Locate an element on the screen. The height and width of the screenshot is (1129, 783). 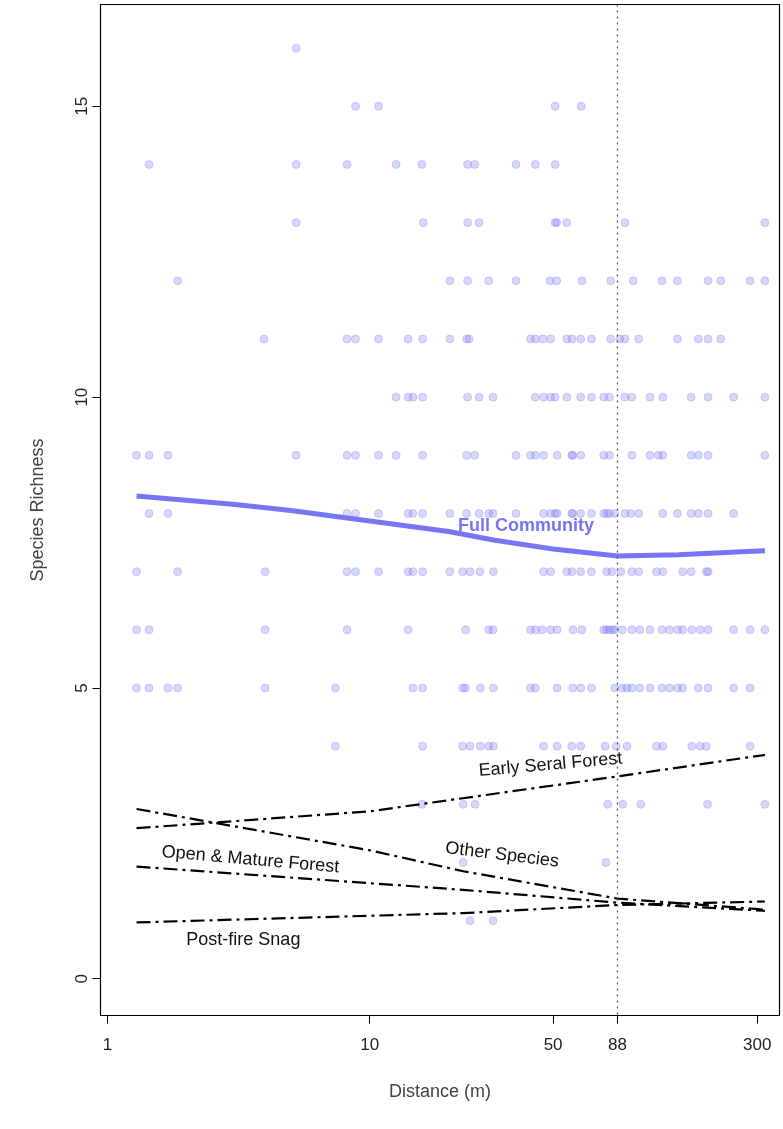
x-tick-label: 88 is located at coordinates (617, 1044).